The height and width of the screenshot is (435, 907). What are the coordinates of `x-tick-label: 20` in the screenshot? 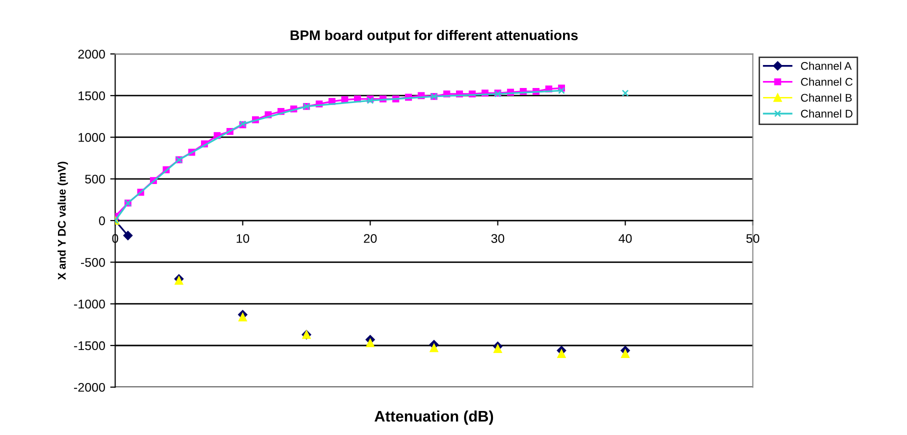 It's located at (370, 238).